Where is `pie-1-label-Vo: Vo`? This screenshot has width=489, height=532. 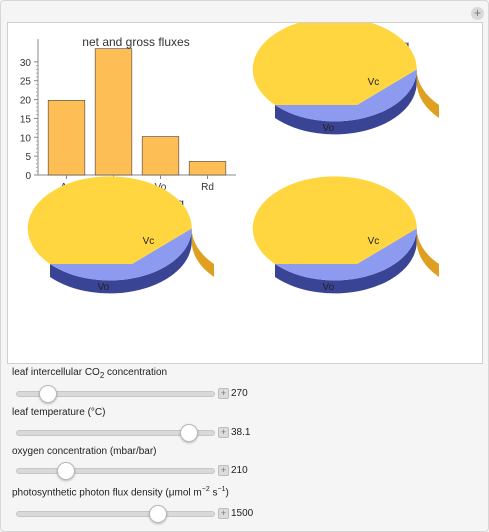
pie-1-label-Vo: Vo is located at coordinates (328, 128).